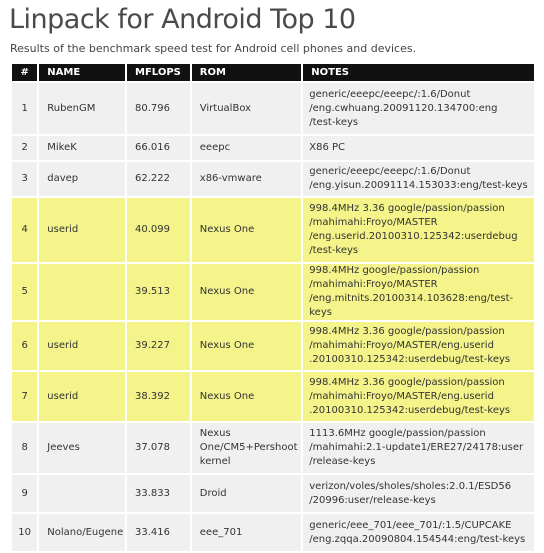 The image size is (544, 553). Describe the element at coordinates (410, 486) in the screenshot. I see `cell-notes-line: verizon/voles/sholes/sholes:2.0.1/ESD56` at that location.